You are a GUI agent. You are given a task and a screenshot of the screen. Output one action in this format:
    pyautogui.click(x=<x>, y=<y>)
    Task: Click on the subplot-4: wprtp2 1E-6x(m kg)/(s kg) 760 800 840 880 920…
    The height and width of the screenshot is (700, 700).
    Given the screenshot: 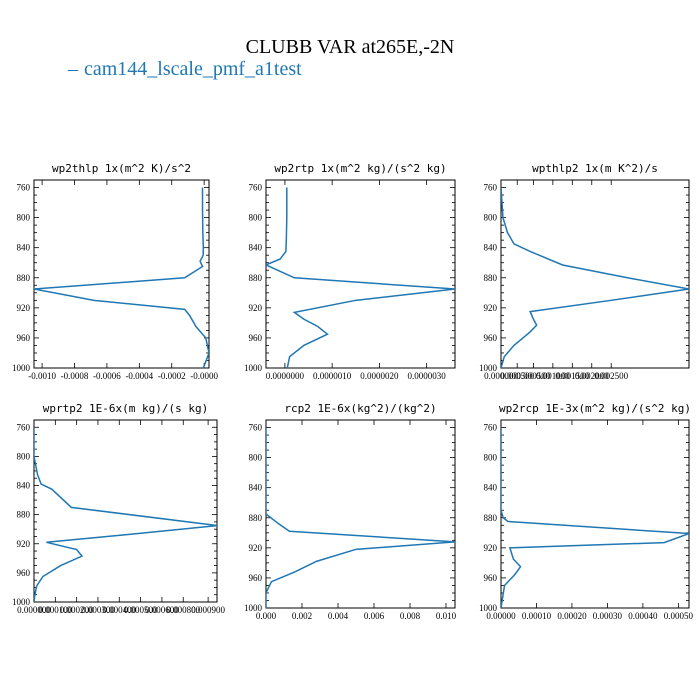 What is the action you would take?
    pyautogui.click(x=118, y=508)
    